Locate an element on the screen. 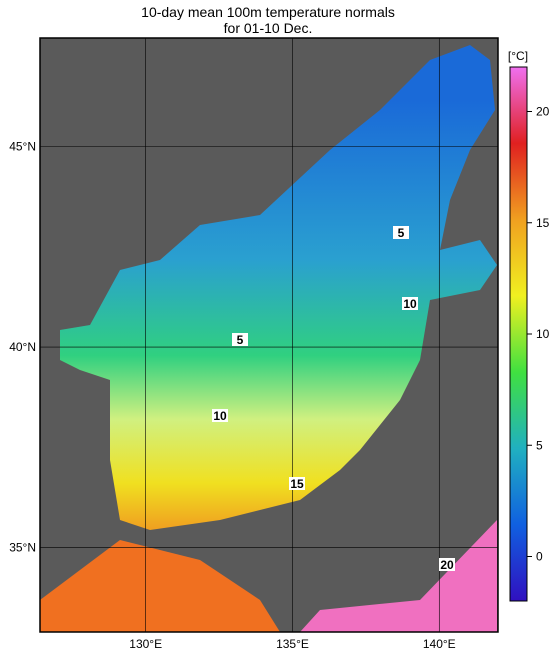 The image size is (558, 662). pacific-sea is located at coordinates (398, 576).